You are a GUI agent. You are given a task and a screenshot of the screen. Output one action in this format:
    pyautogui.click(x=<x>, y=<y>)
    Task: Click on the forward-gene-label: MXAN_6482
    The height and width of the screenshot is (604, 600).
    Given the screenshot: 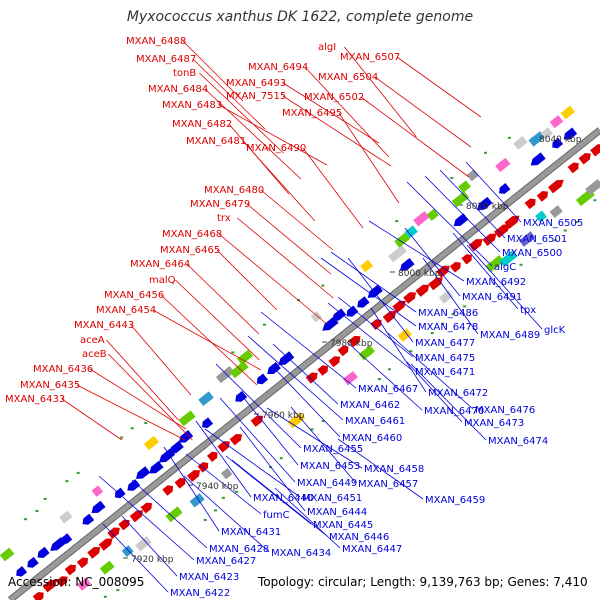 What is the action you would take?
    pyautogui.click(x=202, y=124)
    